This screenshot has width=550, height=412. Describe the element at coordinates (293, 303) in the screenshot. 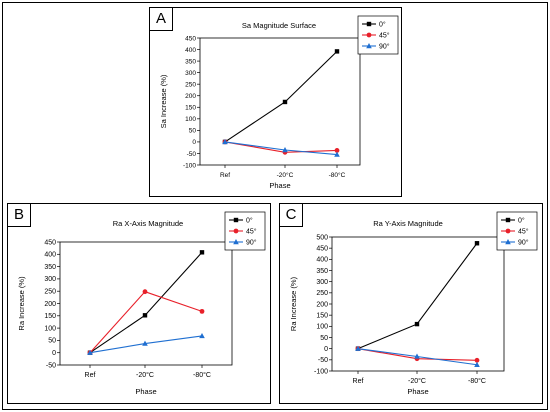

I see `y-axis-label: Ra Increase (%)` at that location.